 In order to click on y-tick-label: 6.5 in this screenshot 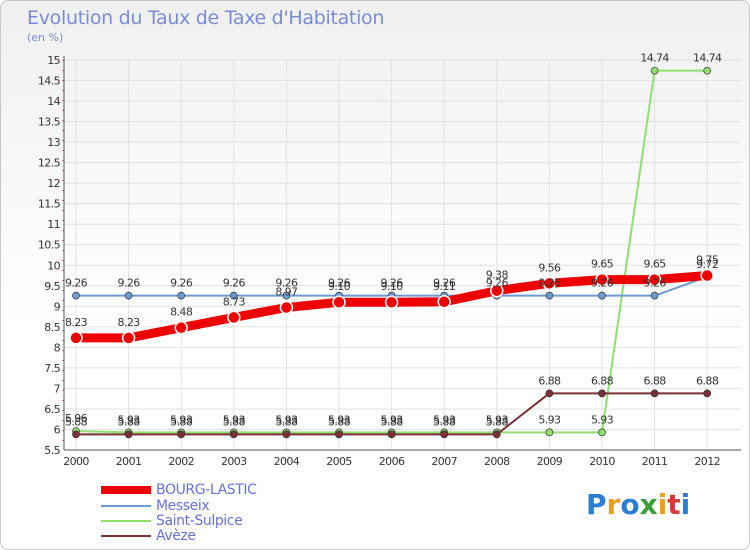, I will do `click(52, 409)`.